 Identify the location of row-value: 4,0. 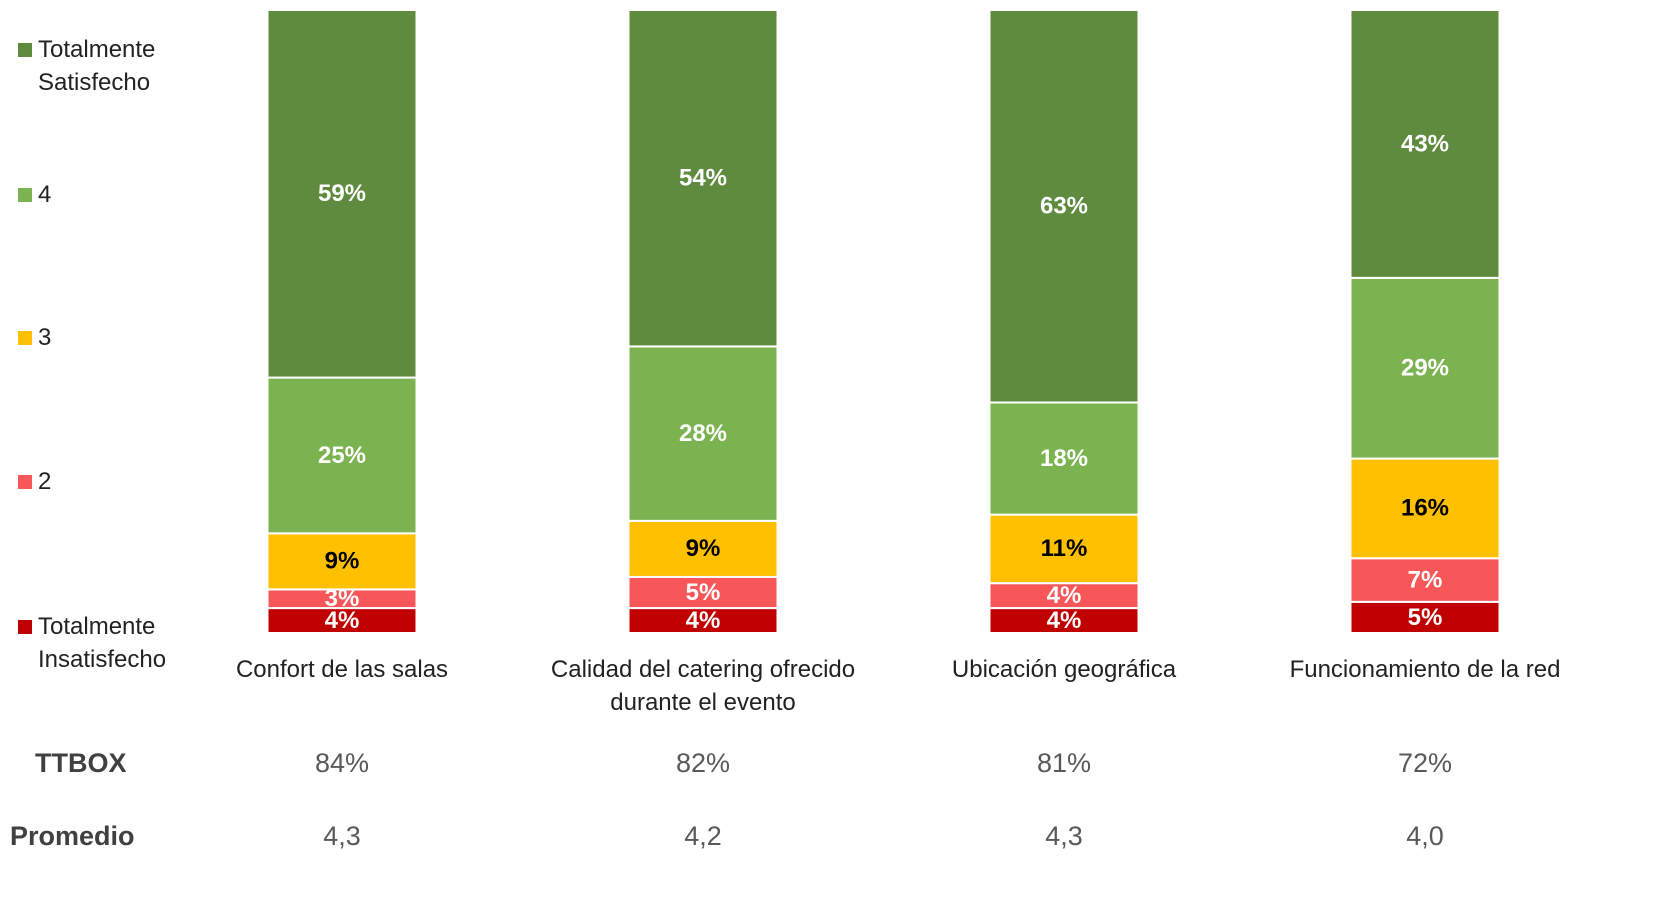
(1425, 836).